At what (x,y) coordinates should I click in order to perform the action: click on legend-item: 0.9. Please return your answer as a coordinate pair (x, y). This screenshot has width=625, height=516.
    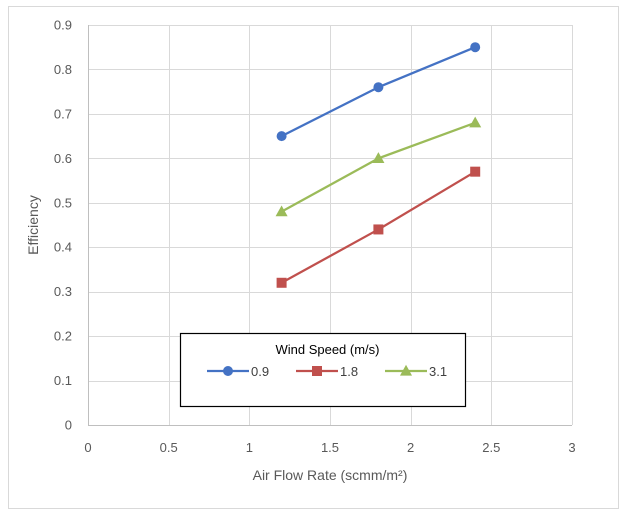
    Looking at the image, I should click on (238, 371).